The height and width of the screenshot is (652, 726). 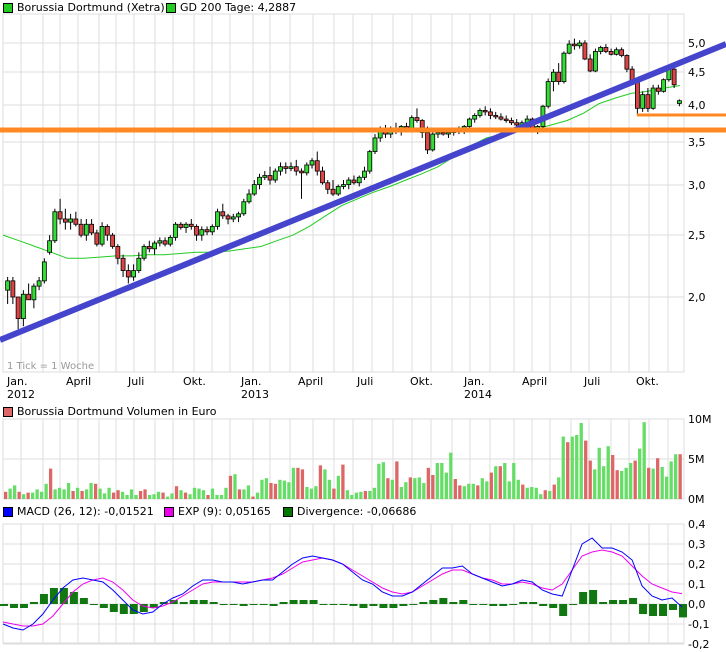 What do you see at coordinates (250, 381) in the screenshot?
I see `x-tick-label: Jan.` at bounding box center [250, 381].